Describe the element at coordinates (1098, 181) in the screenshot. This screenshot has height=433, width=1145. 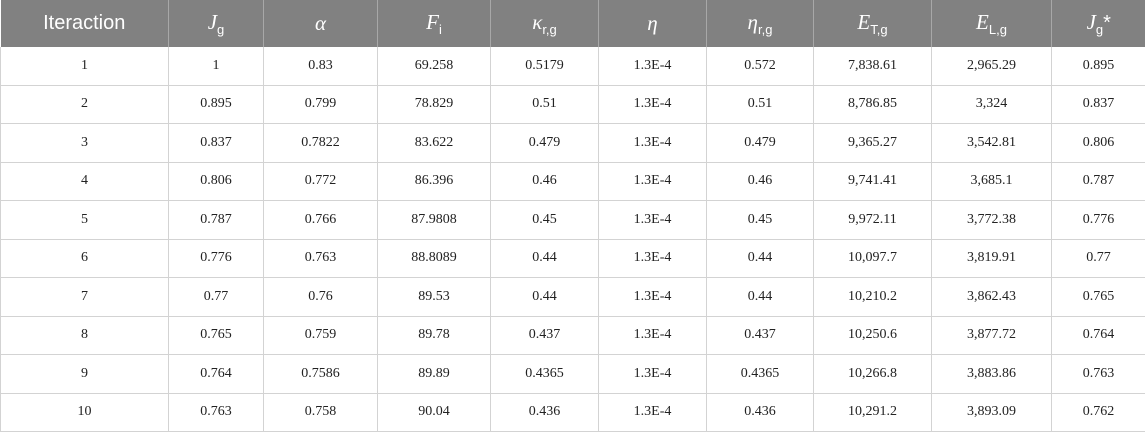
I see `table-cell: 0.787` at that location.